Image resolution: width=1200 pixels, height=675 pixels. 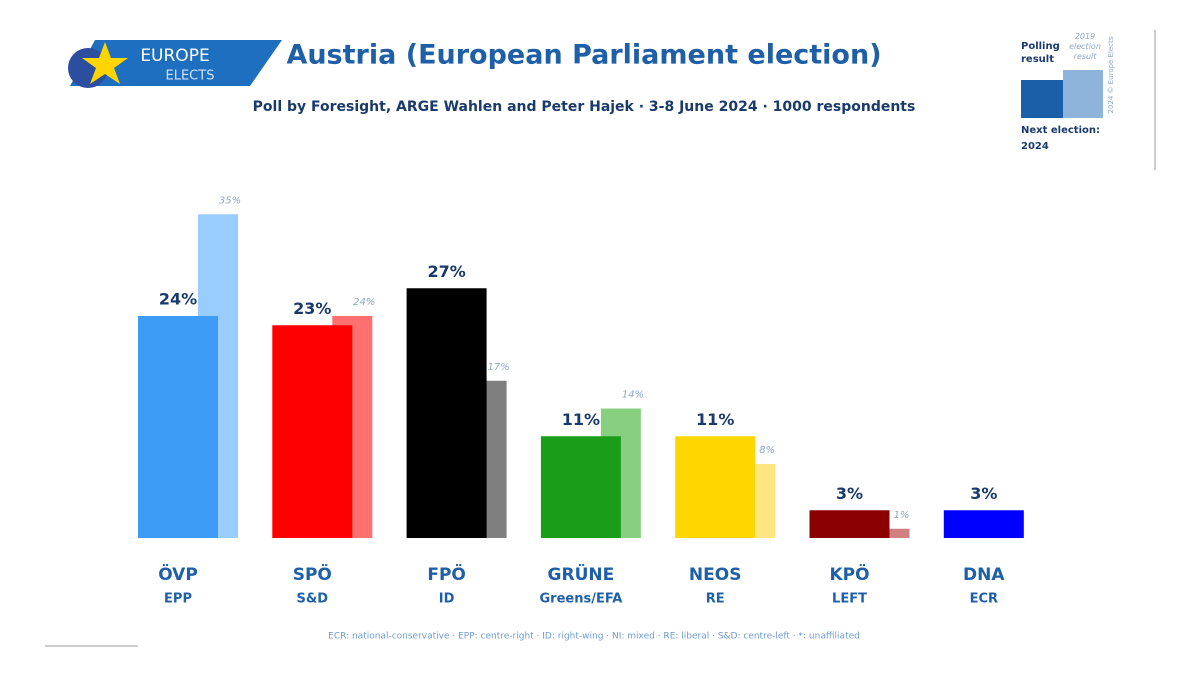 I want to click on copyright: 2024 © Europe Elects, so click(x=1111, y=74).